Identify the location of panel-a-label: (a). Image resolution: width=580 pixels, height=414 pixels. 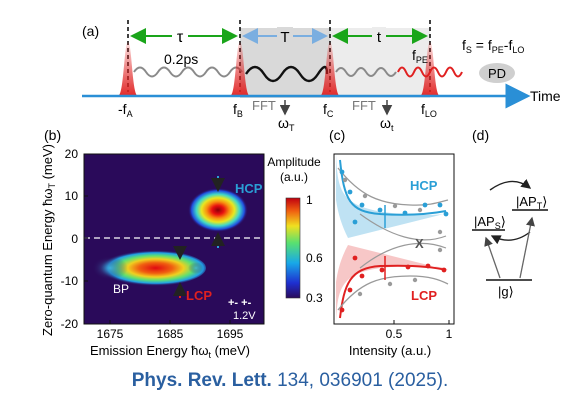
(90, 31).